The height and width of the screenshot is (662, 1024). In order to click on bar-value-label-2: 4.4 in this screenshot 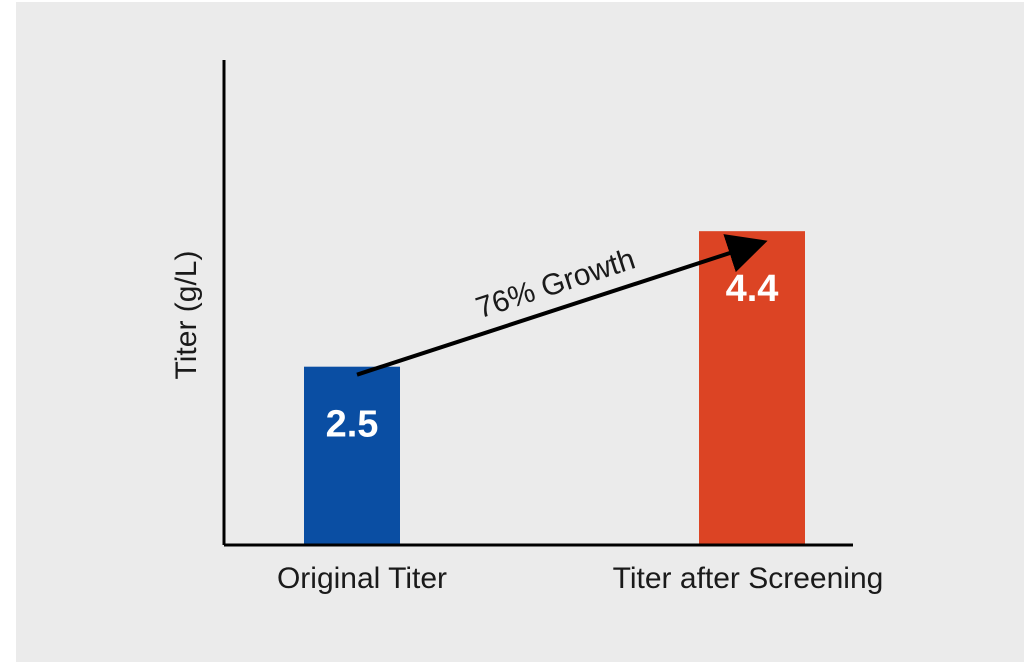, I will do `click(752, 289)`.